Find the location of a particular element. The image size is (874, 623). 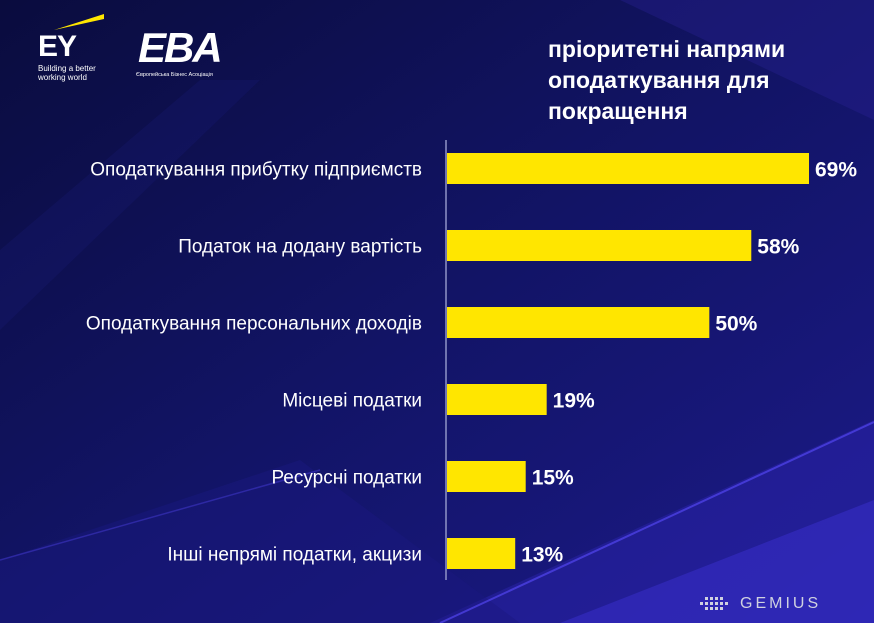

gemius-logo: GEMIUS is located at coordinates (760, 604).